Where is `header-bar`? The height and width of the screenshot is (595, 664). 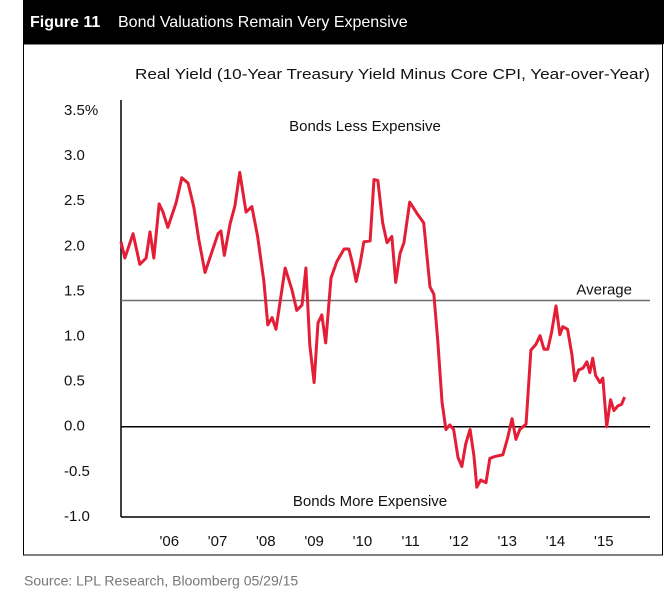
header-bar is located at coordinates (343, 22).